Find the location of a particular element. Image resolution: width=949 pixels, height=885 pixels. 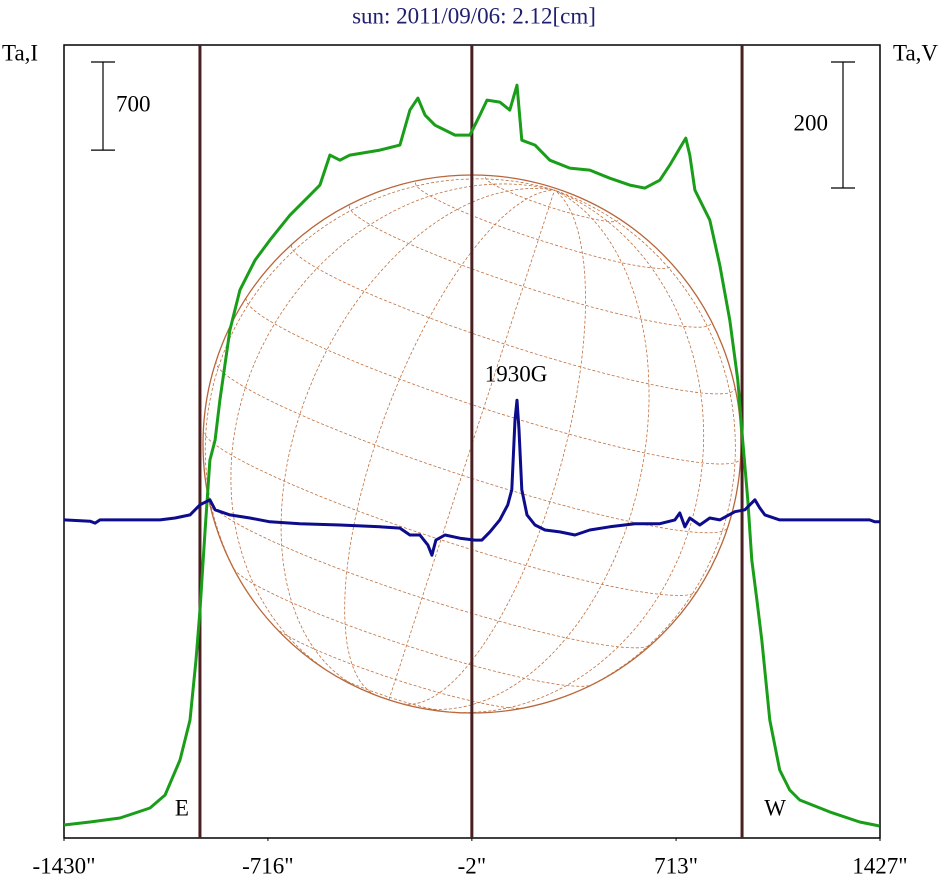

x-tick-label: -1430" is located at coordinates (63, 865).